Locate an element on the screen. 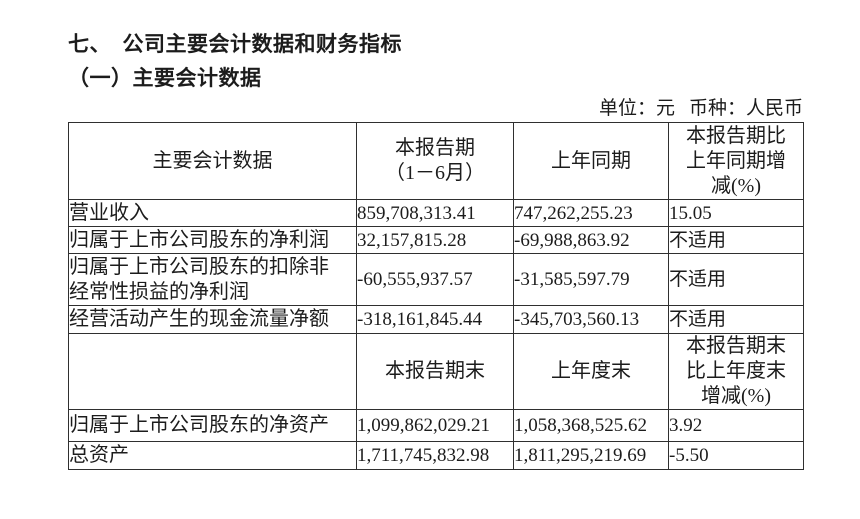 Image resolution: width=860 pixels, height=519 pixels. prior-period-cell: -31,585,597.79 is located at coordinates (591, 279).